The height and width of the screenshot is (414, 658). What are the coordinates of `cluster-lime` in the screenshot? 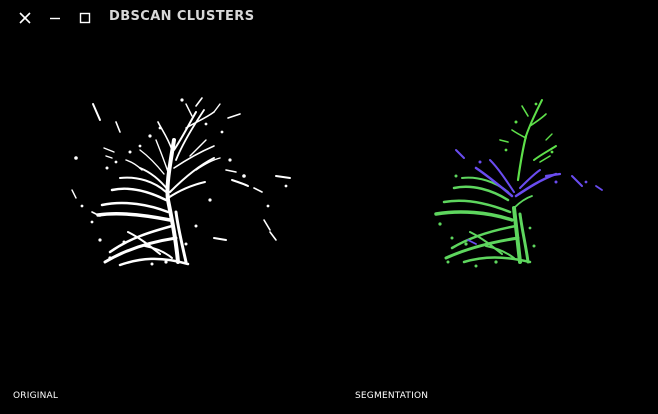 It's located at (528, 140).